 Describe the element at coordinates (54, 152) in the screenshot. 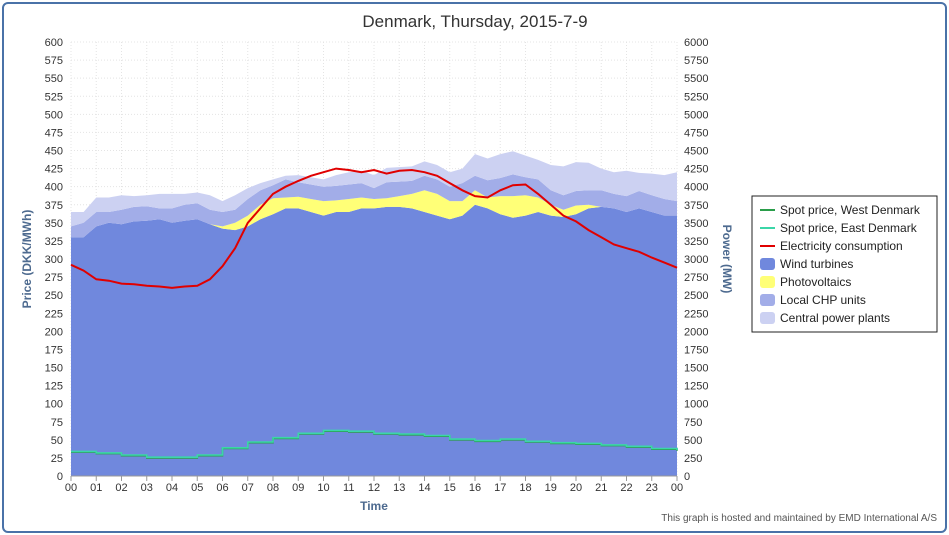

I see `left-tick-label: 450` at that location.